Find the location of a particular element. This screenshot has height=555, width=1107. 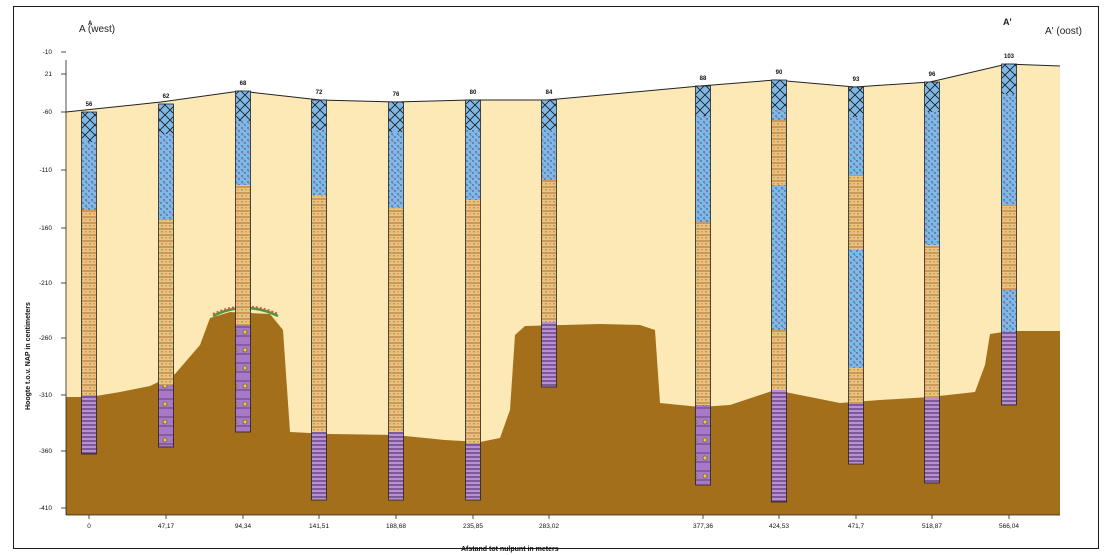

x-tick-label: 518,87 is located at coordinates (932, 526).